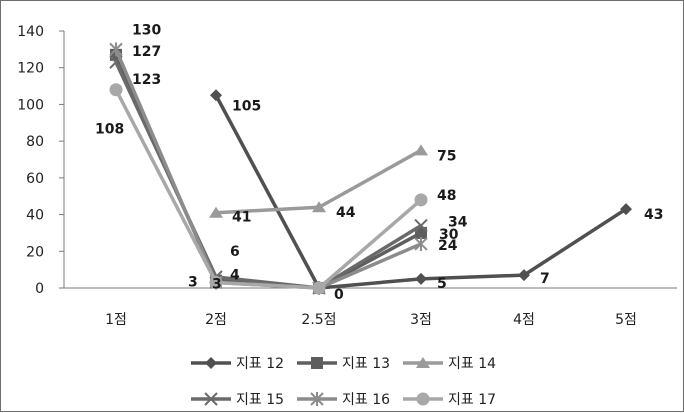 This screenshot has height=413, width=684. I want to click on x-tick-label: 1점, so click(116, 320).